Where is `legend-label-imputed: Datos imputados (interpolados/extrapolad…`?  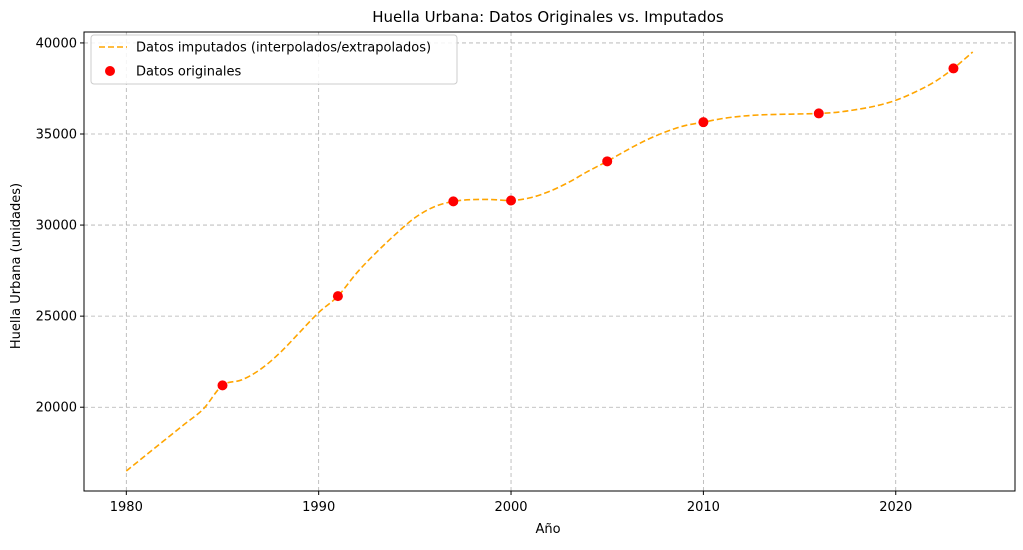 legend-label-imputed: Datos imputados (interpolados/extrapolad… is located at coordinates (283, 48).